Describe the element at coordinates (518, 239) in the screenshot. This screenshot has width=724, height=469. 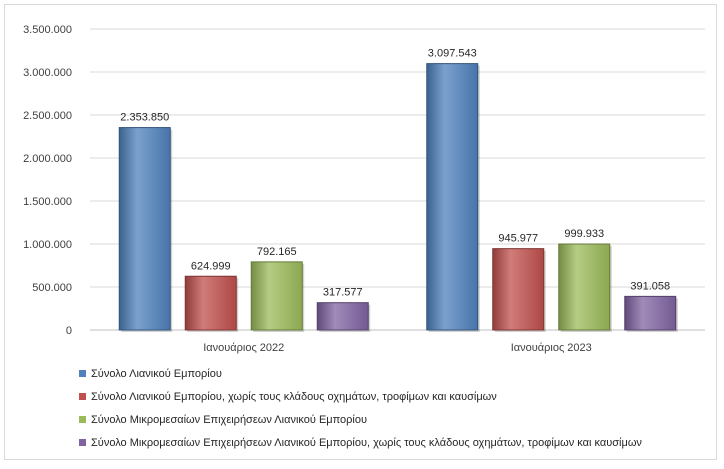
I see `data-label: 945.977` at that location.